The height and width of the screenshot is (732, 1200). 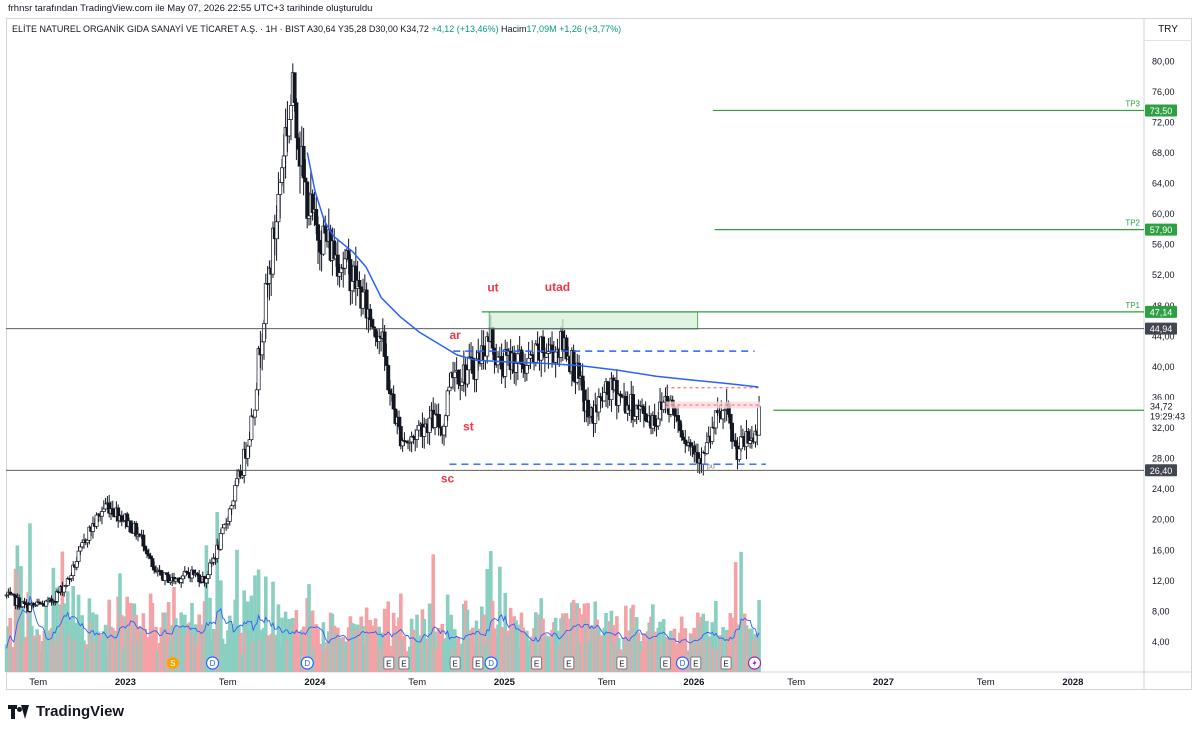 I want to click on y-tick-label: 44,00, so click(x=1163, y=336).